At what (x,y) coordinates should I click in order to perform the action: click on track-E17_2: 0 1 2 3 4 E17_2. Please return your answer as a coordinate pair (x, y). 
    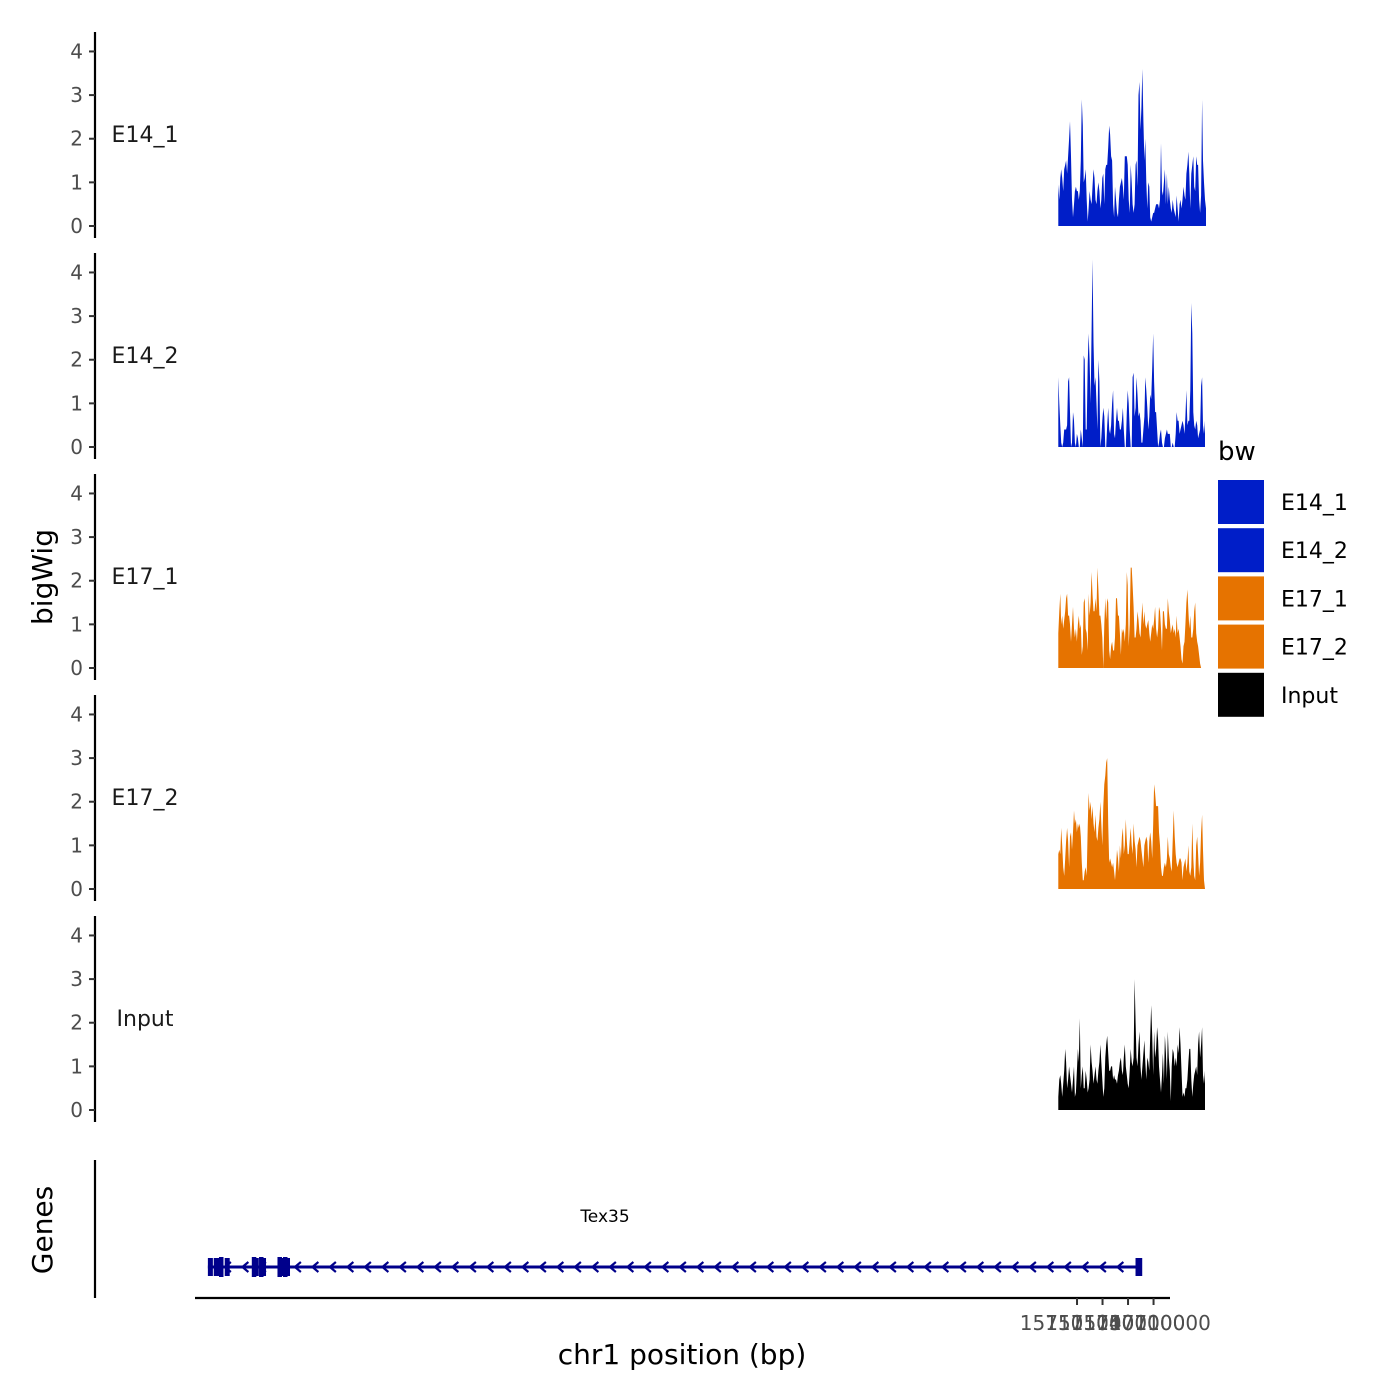
    Looking at the image, I should click on (637, 798).